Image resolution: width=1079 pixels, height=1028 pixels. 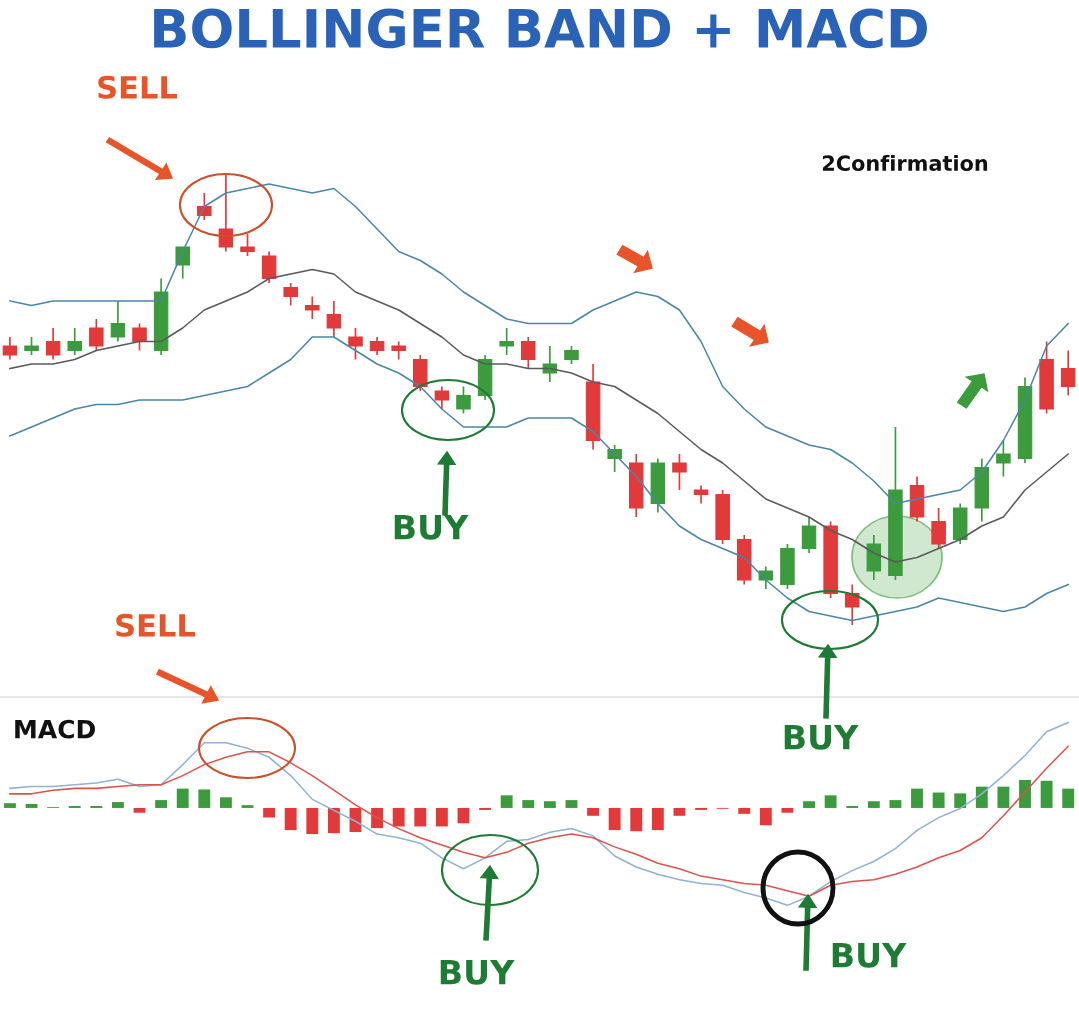 What do you see at coordinates (156, 625) in the screenshot?
I see `annotation: SELL` at bounding box center [156, 625].